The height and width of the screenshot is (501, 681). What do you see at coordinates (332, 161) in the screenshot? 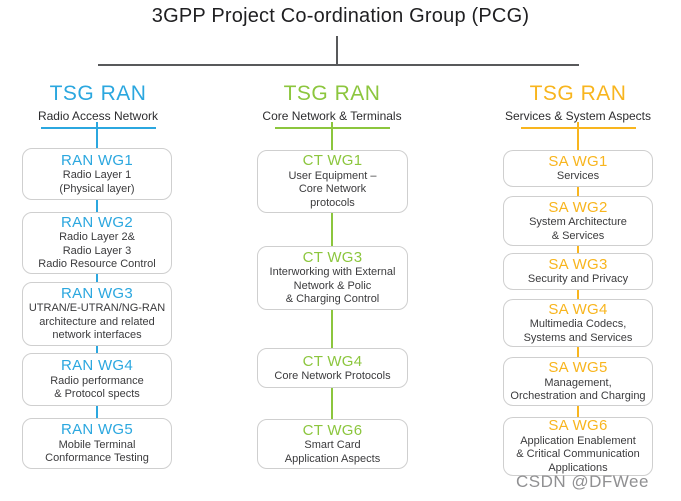
I see `wg-box-title: CT WG1` at bounding box center [332, 161].